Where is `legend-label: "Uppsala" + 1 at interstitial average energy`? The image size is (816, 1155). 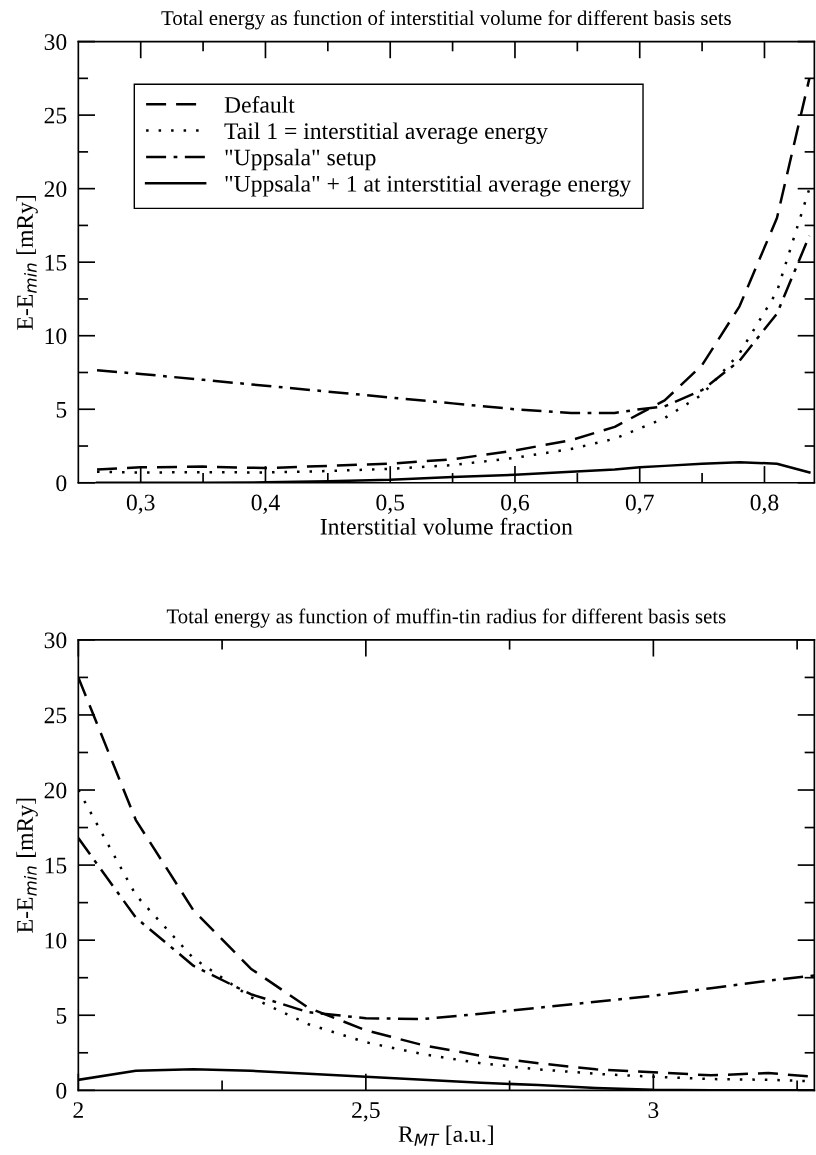 legend-label: "Uppsala" + 1 at interstitial average energy is located at coordinates (428, 186).